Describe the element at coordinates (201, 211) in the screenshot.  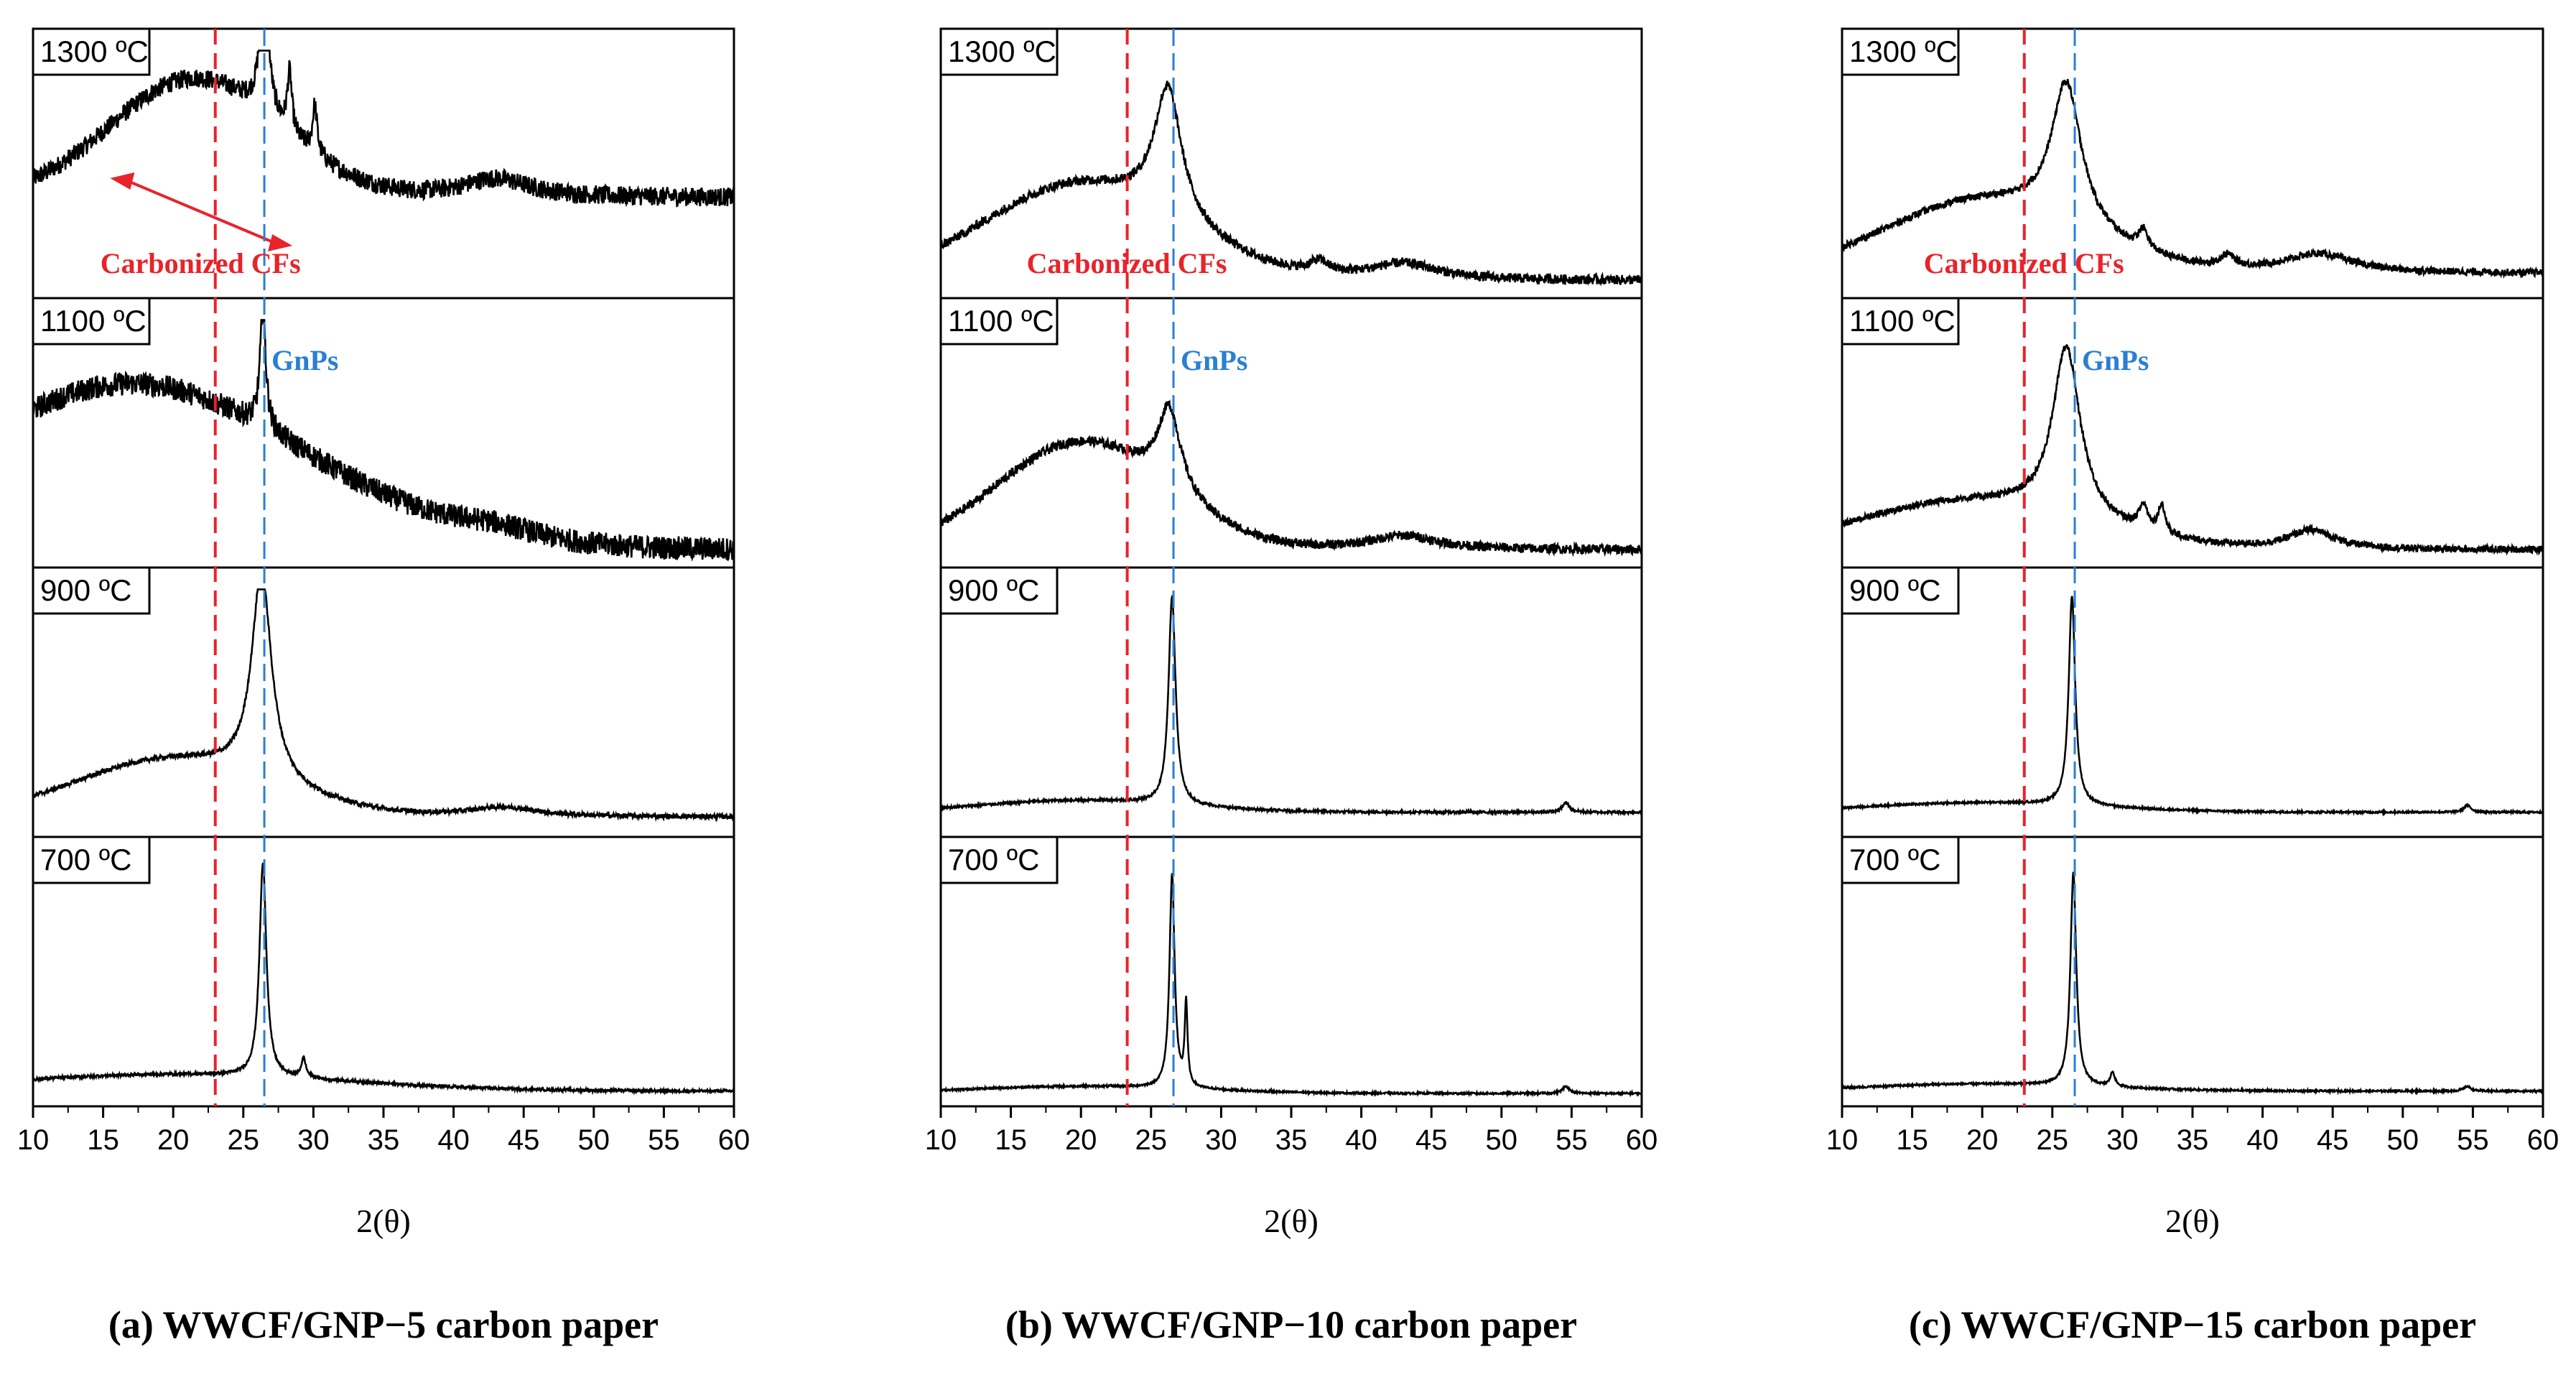
I see `carbonized-arrow` at that location.